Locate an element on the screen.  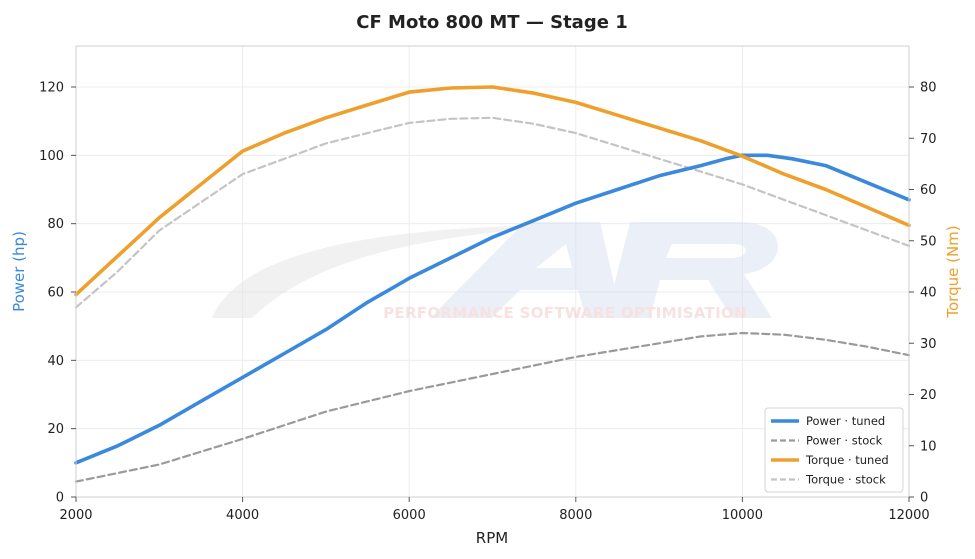
watermark-text: PERFORMANCE SOFTWARE OPTIMISATION is located at coordinates (565, 313).